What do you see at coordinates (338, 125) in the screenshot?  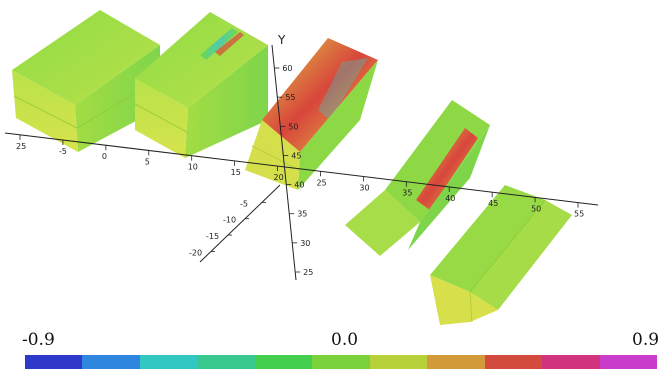 I see `block-3-side-face` at bounding box center [338, 125].